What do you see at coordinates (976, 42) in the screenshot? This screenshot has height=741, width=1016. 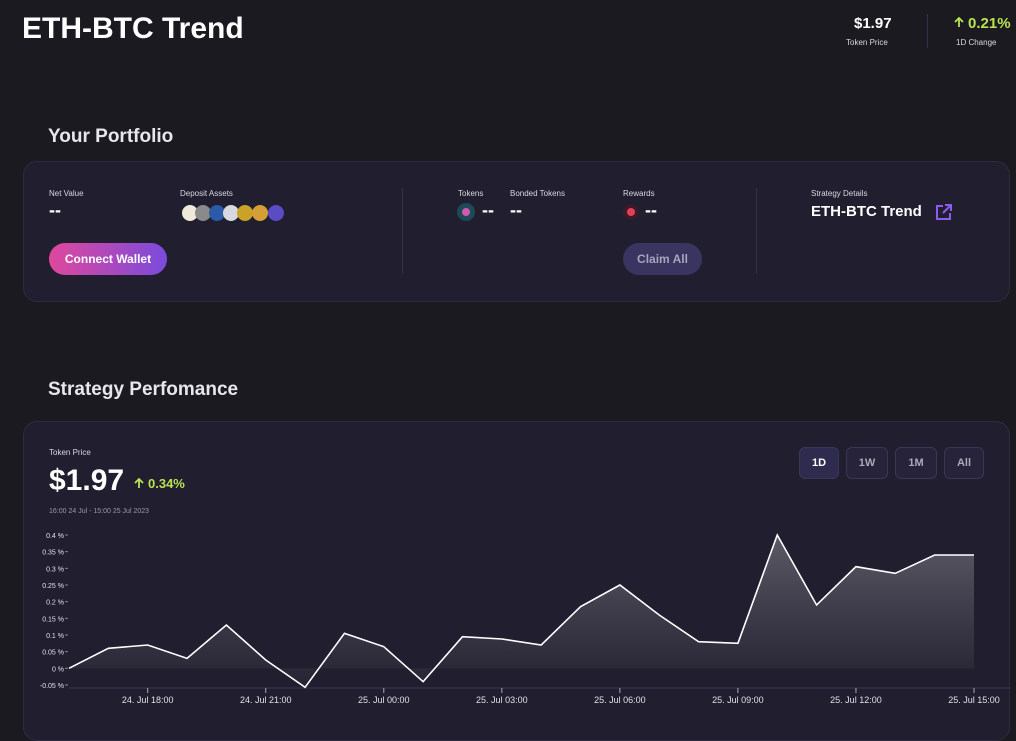 I see `change-label: 1D Change` at bounding box center [976, 42].